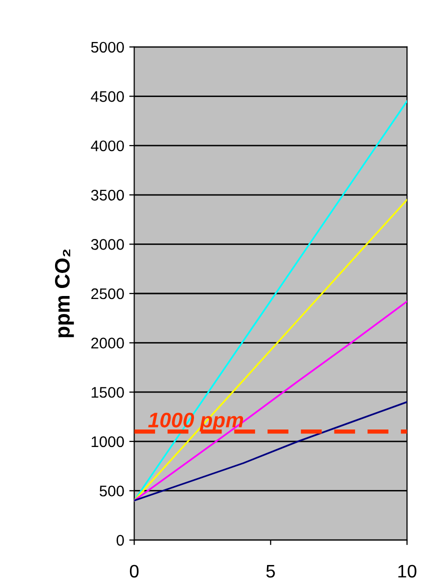  What do you see at coordinates (107, 244) in the screenshot?
I see `y-tick-label: 3000` at bounding box center [107, 244].